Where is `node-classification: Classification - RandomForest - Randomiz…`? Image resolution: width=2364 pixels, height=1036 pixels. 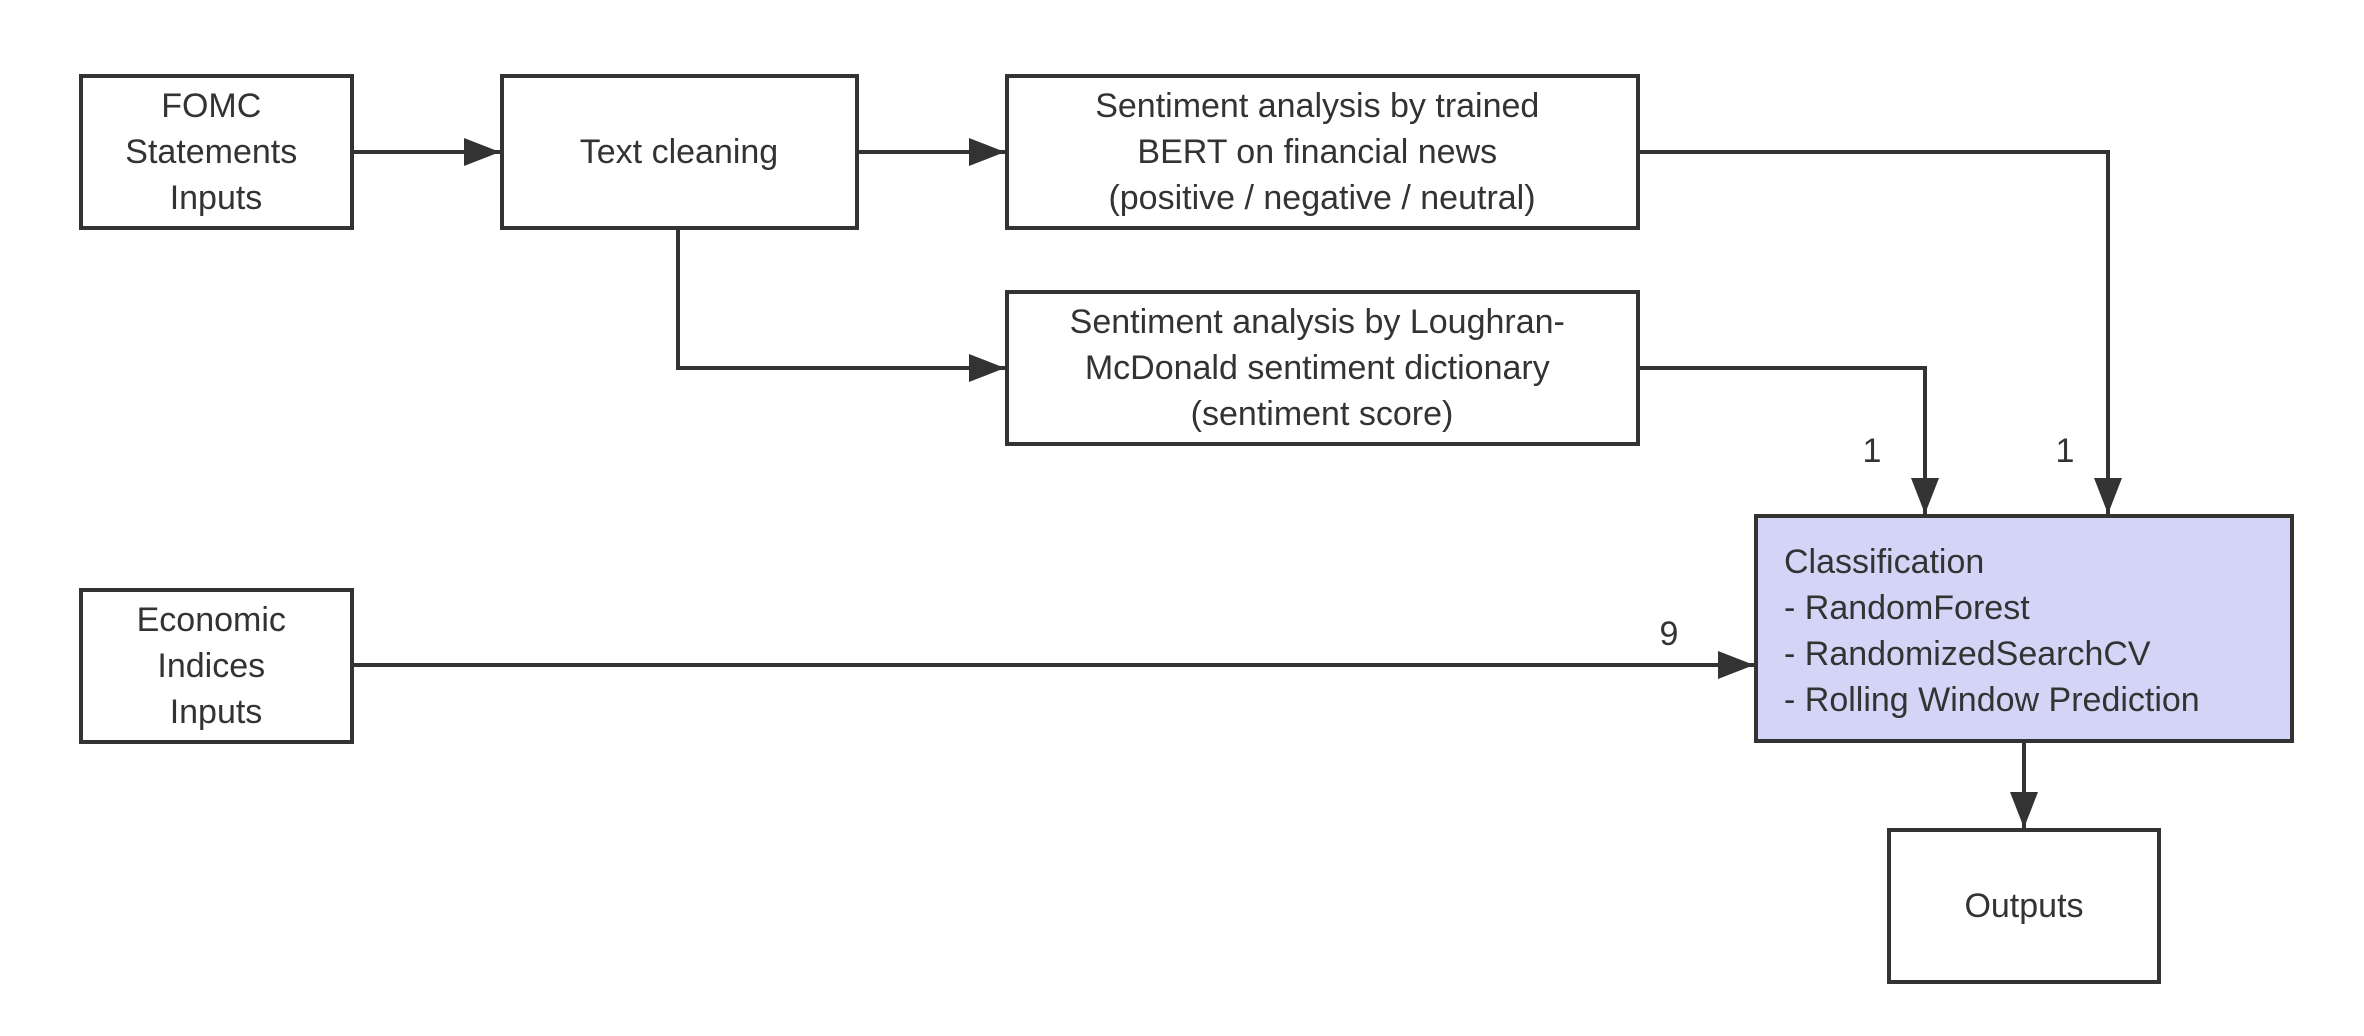 node-classification: Classification - RandomForest - Randomiz… is located at coordinates (2024, 628).